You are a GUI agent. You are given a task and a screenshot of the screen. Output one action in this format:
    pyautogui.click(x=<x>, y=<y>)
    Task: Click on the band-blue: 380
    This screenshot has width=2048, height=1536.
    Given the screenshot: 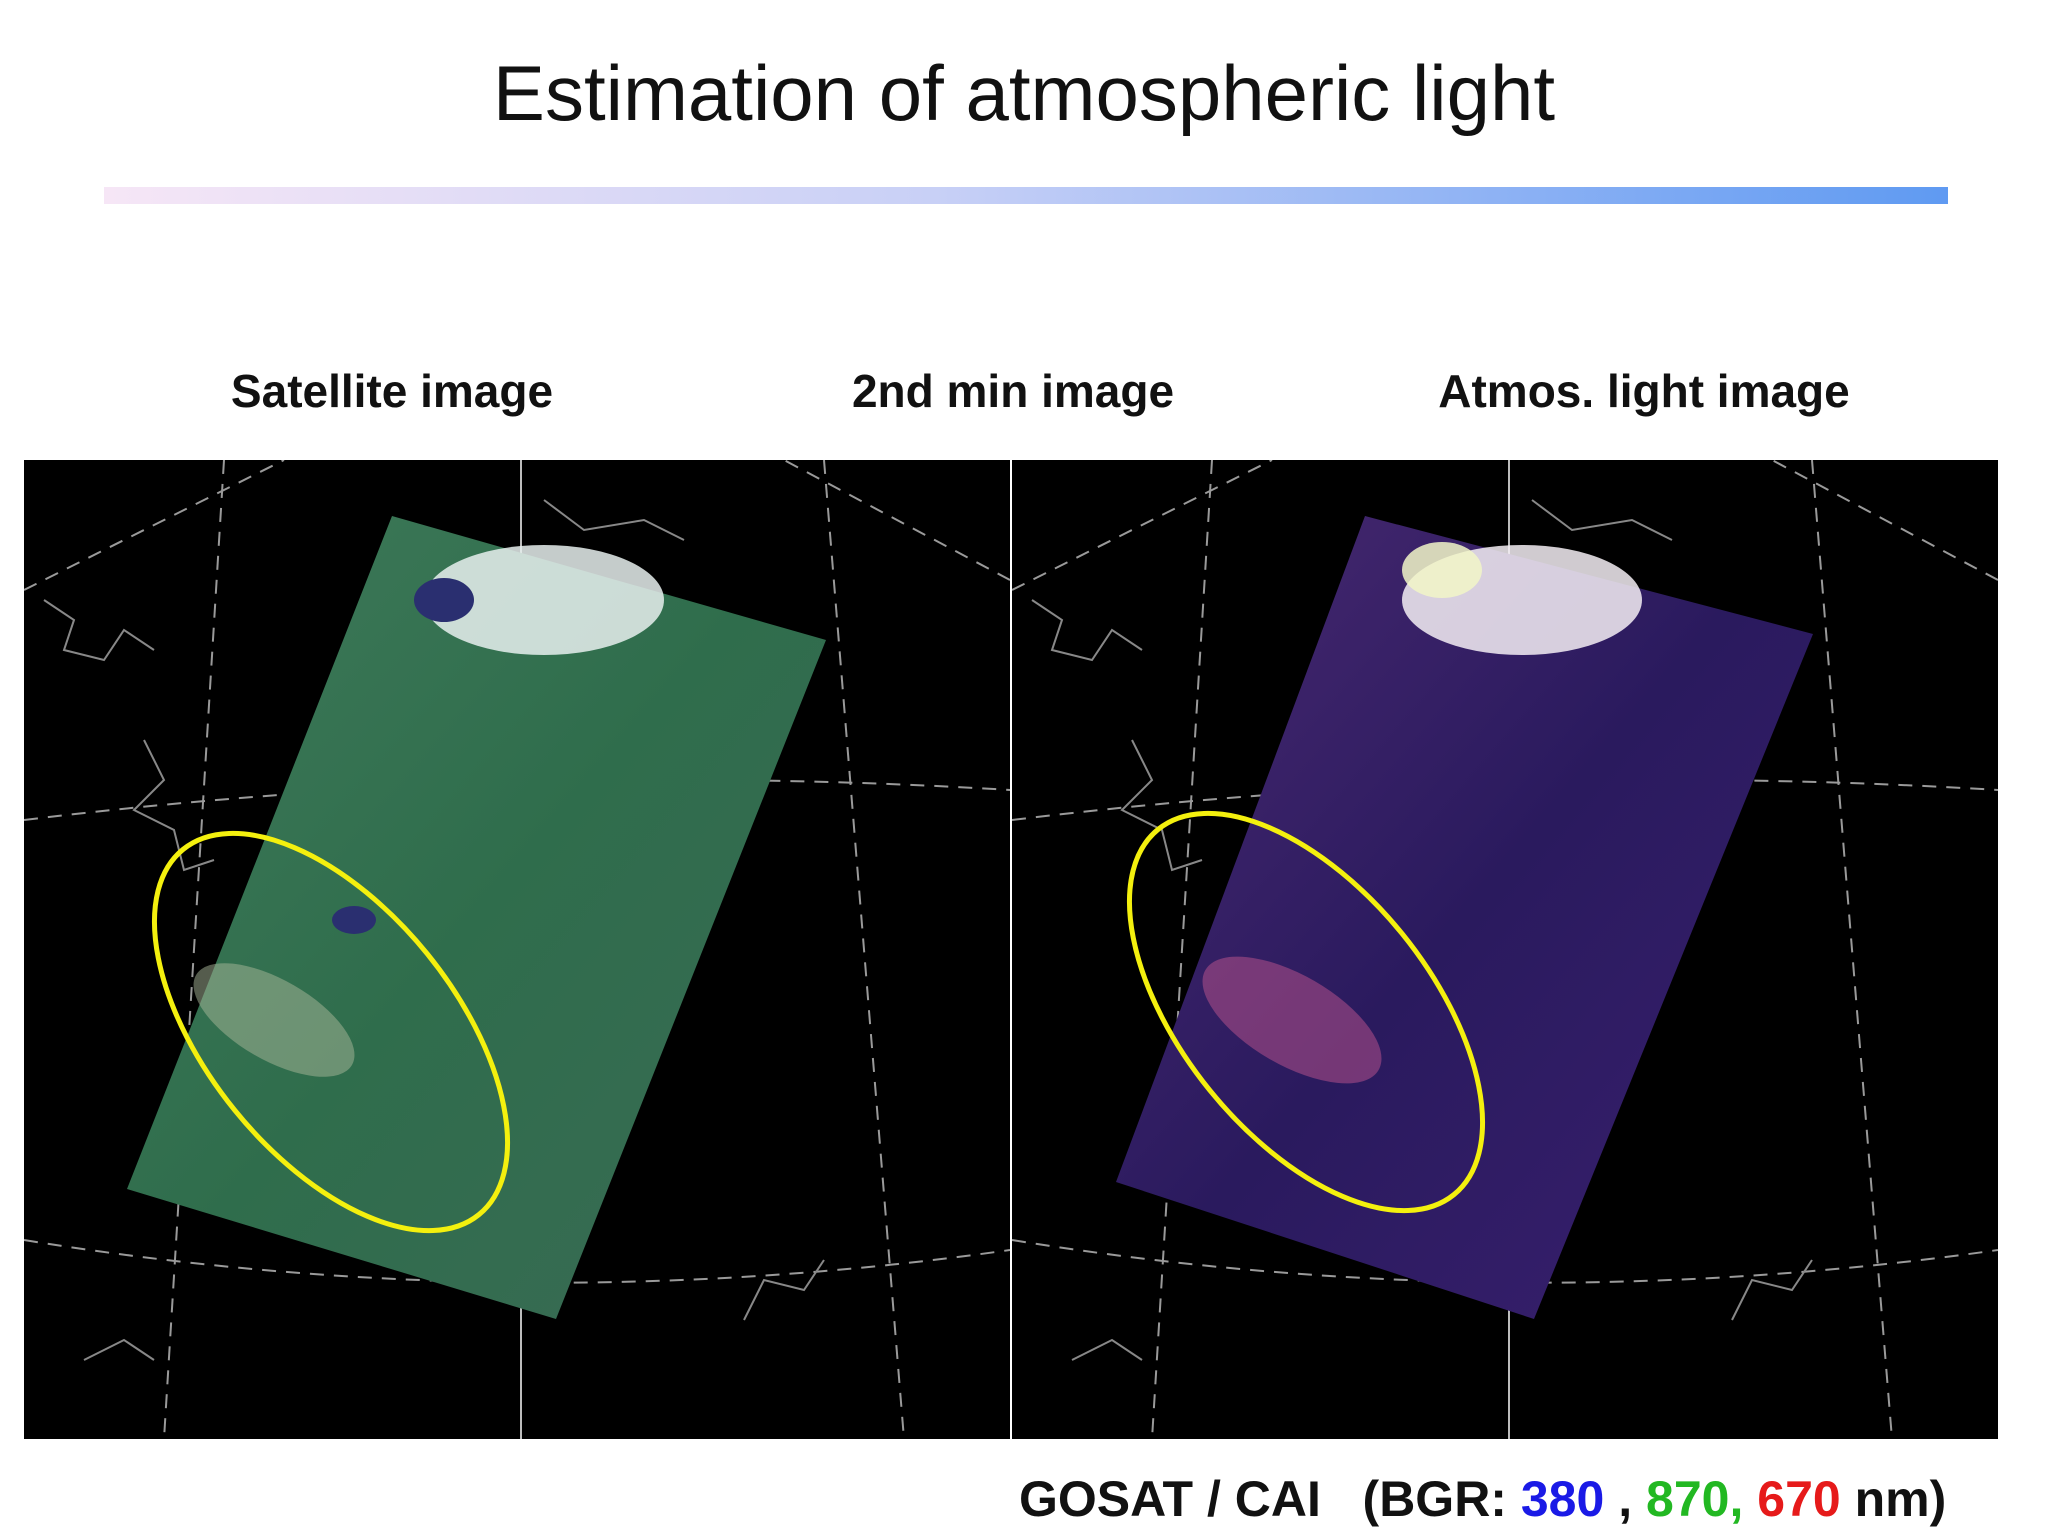 What is the action you would take?
    pyautogui.click(x=1562, y=1499)
    